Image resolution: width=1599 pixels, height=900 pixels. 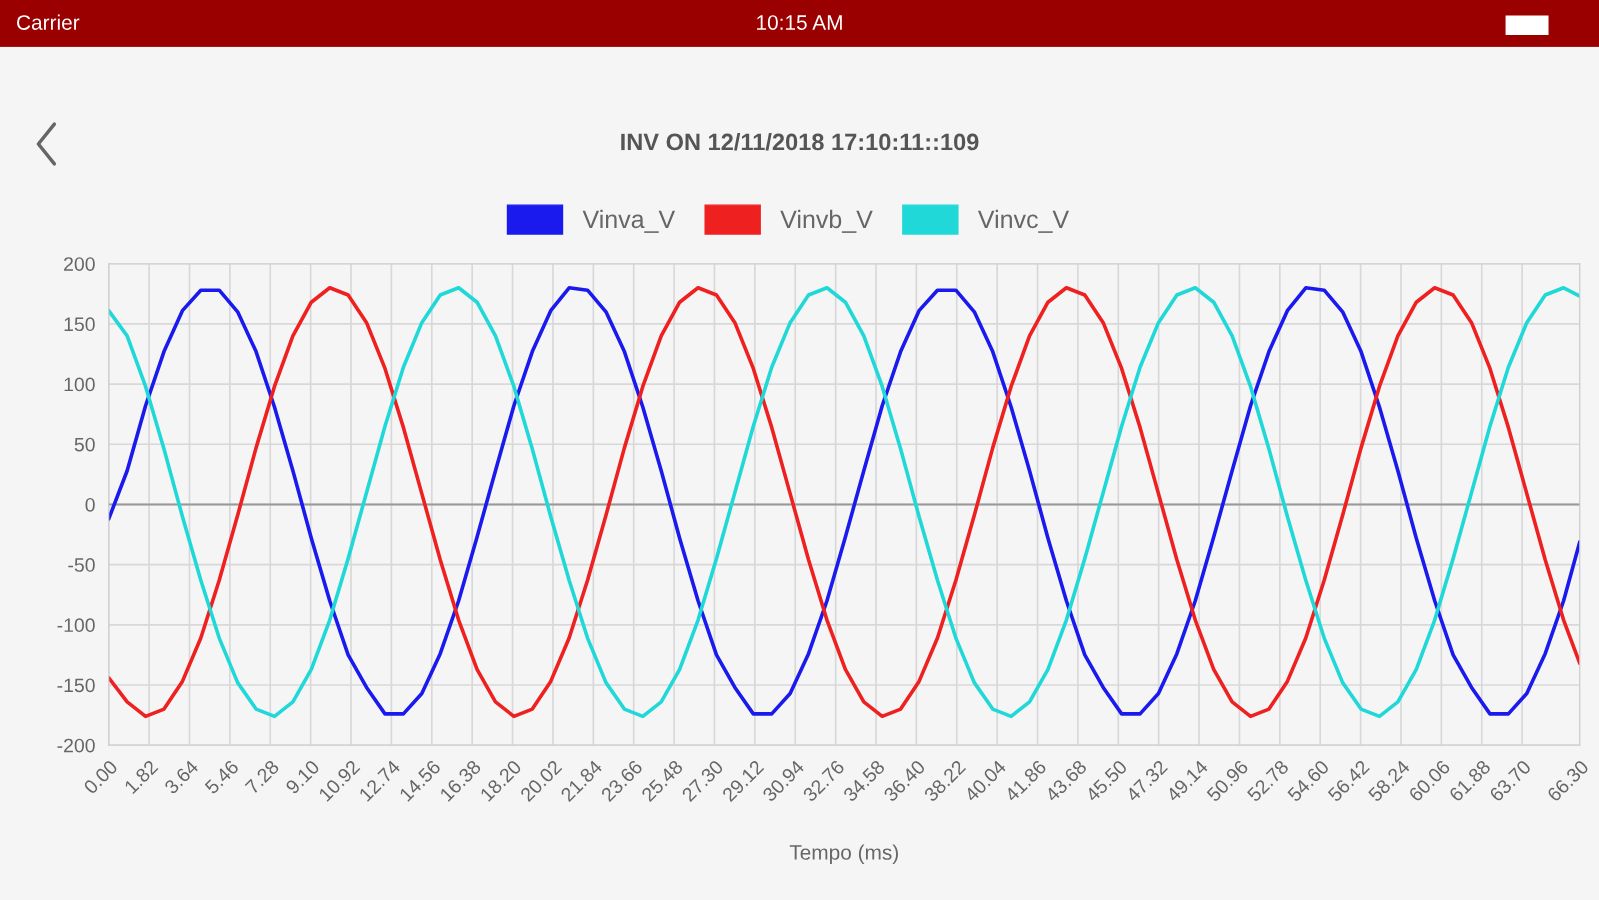 What do you see at coordinates (262, 777) in the screenshot?
I see `x-tick-label: 7.28` at bounding box center [262, 777].